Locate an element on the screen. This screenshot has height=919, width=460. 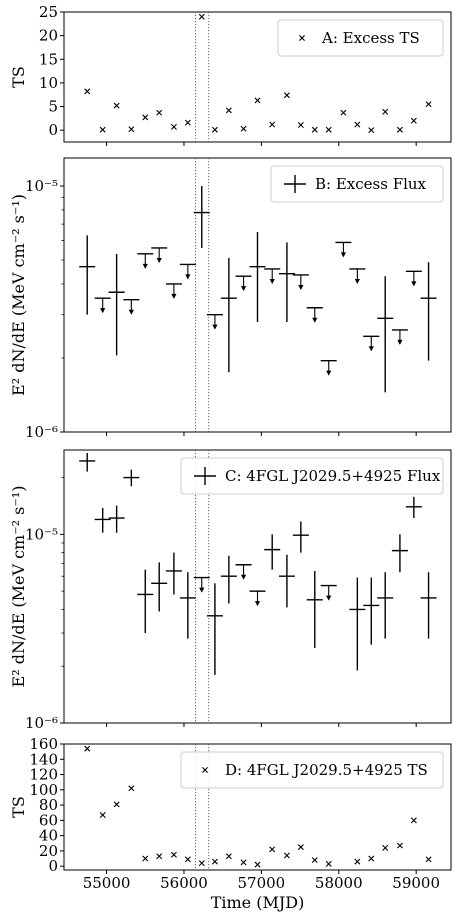
x-tick-label: 56000 is located at coordinates (184, 883).